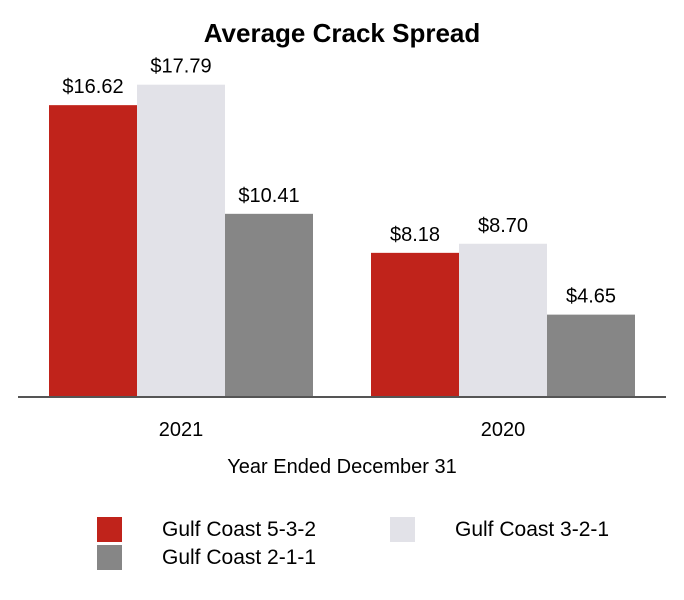 Image resolution: width=684 pixels, height=600 pixels. What do you see at coordinates (503, 430) in the screenshot?
I see `x-tick-label: 2020` at bounding box center [503, 430].